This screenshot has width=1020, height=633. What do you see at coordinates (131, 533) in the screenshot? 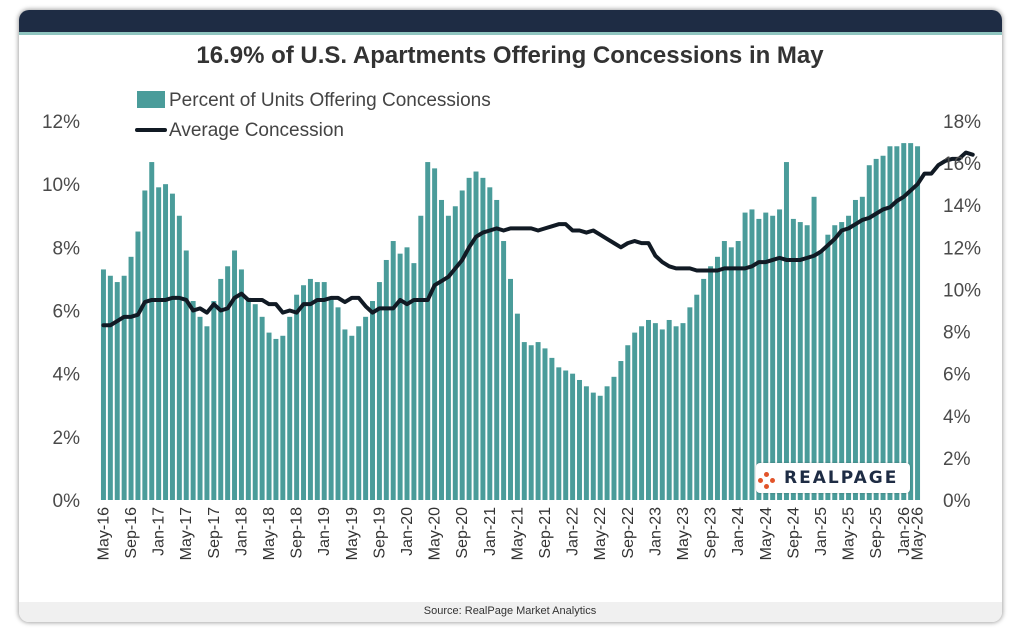
I see `x-tick-label: Sep-16` at bounding box center [131, 533].